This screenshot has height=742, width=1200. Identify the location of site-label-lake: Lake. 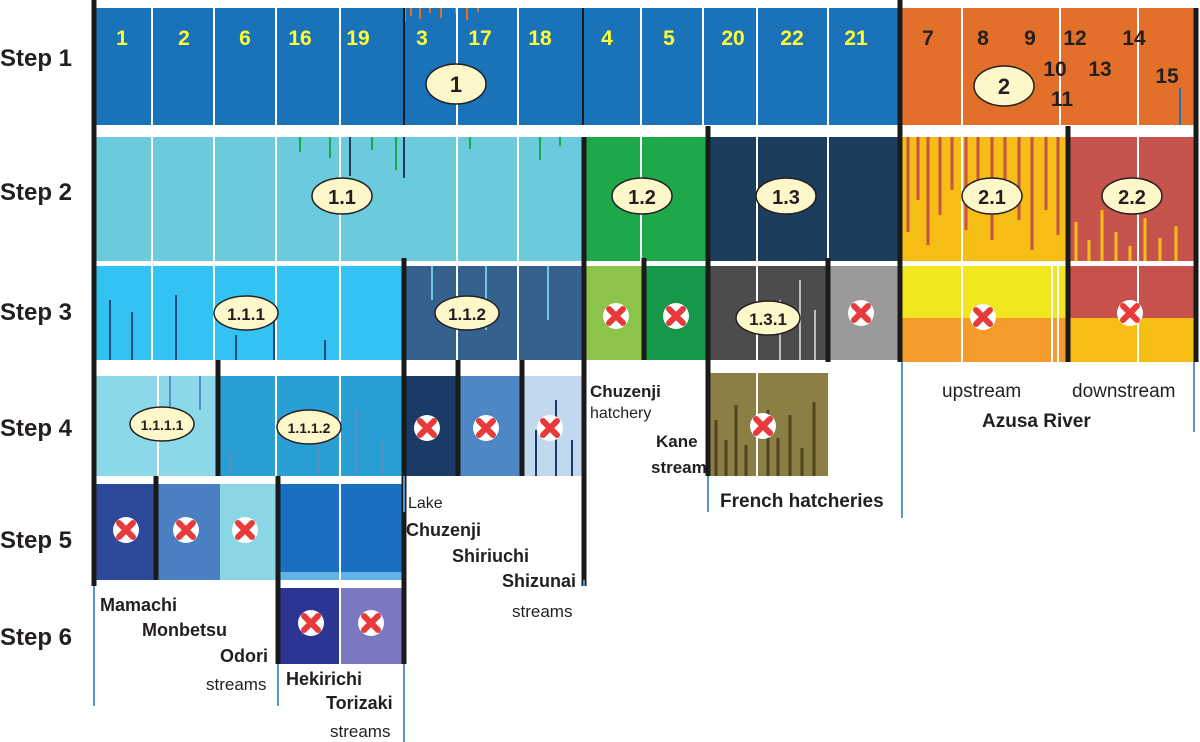
(425, 503).